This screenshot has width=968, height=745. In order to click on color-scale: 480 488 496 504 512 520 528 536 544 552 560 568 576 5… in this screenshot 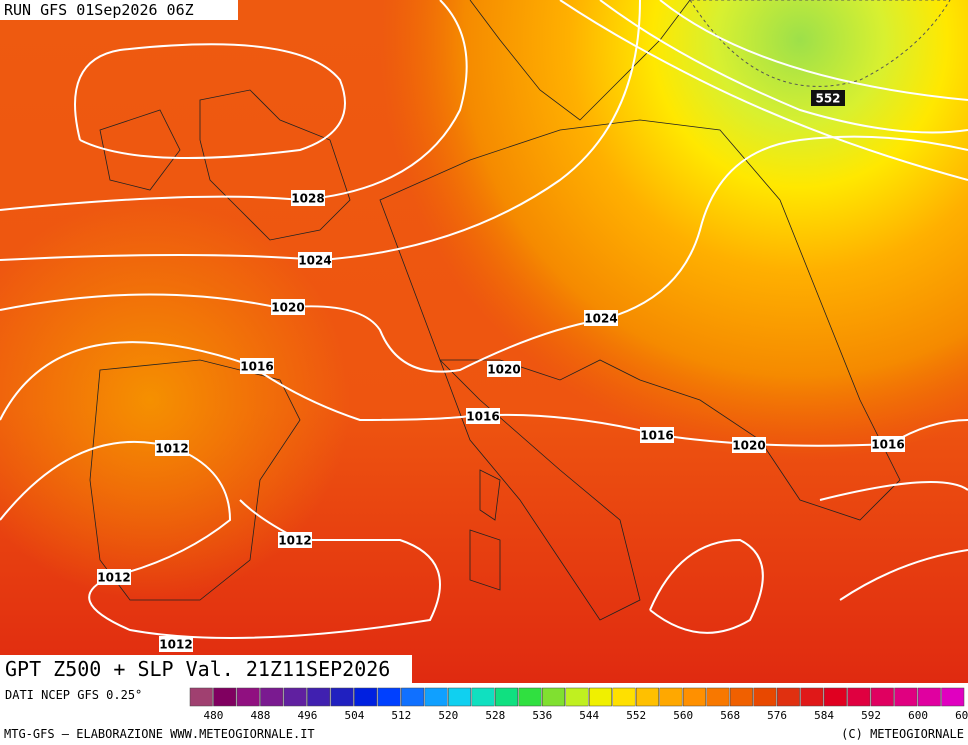, I will do `click(578, 704)`.